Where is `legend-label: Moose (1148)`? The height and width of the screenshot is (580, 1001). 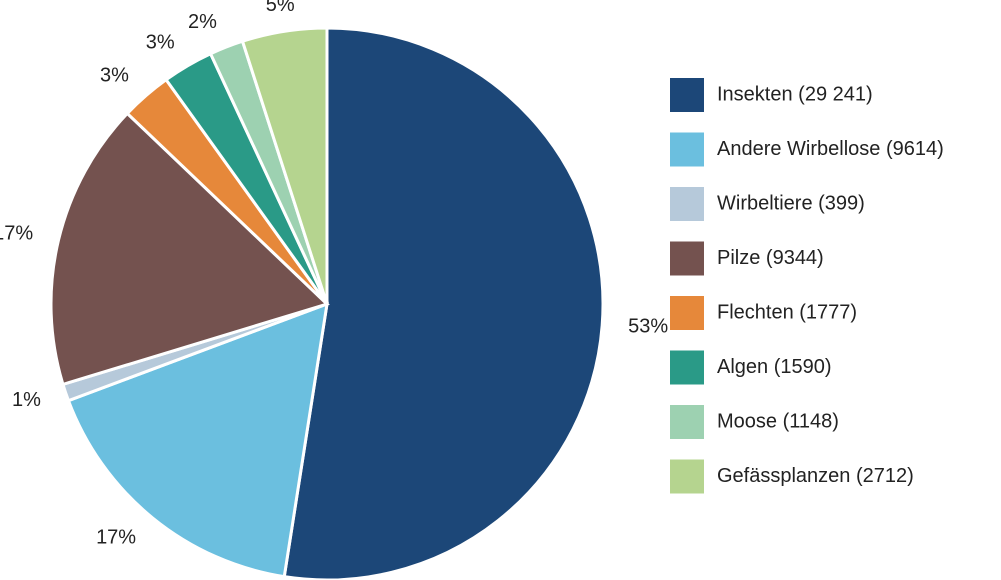 legend-label: Moose (1148) is located at coordinates (778, 421).